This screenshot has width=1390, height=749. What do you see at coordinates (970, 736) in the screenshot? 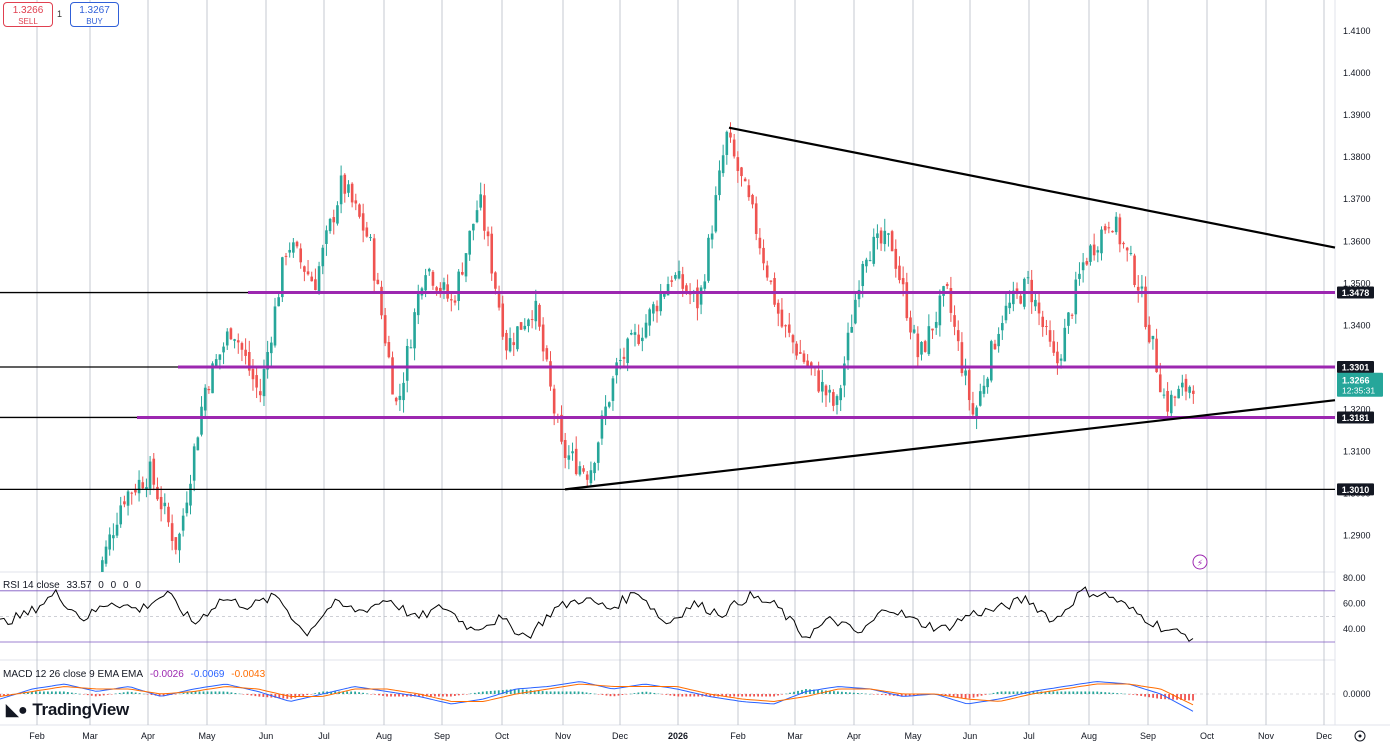
I see `time-tick-label: Jun` at bounding box center [970, 736].